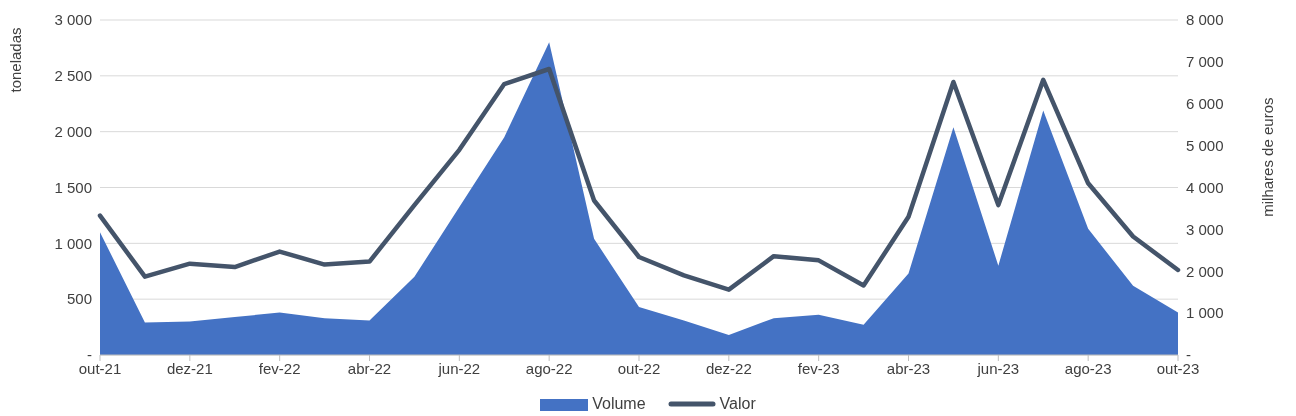 Image resolution: width=1296 pixels, height=416 pixels. I want to click on x-tick-label: jun-22, so click(459, 368).